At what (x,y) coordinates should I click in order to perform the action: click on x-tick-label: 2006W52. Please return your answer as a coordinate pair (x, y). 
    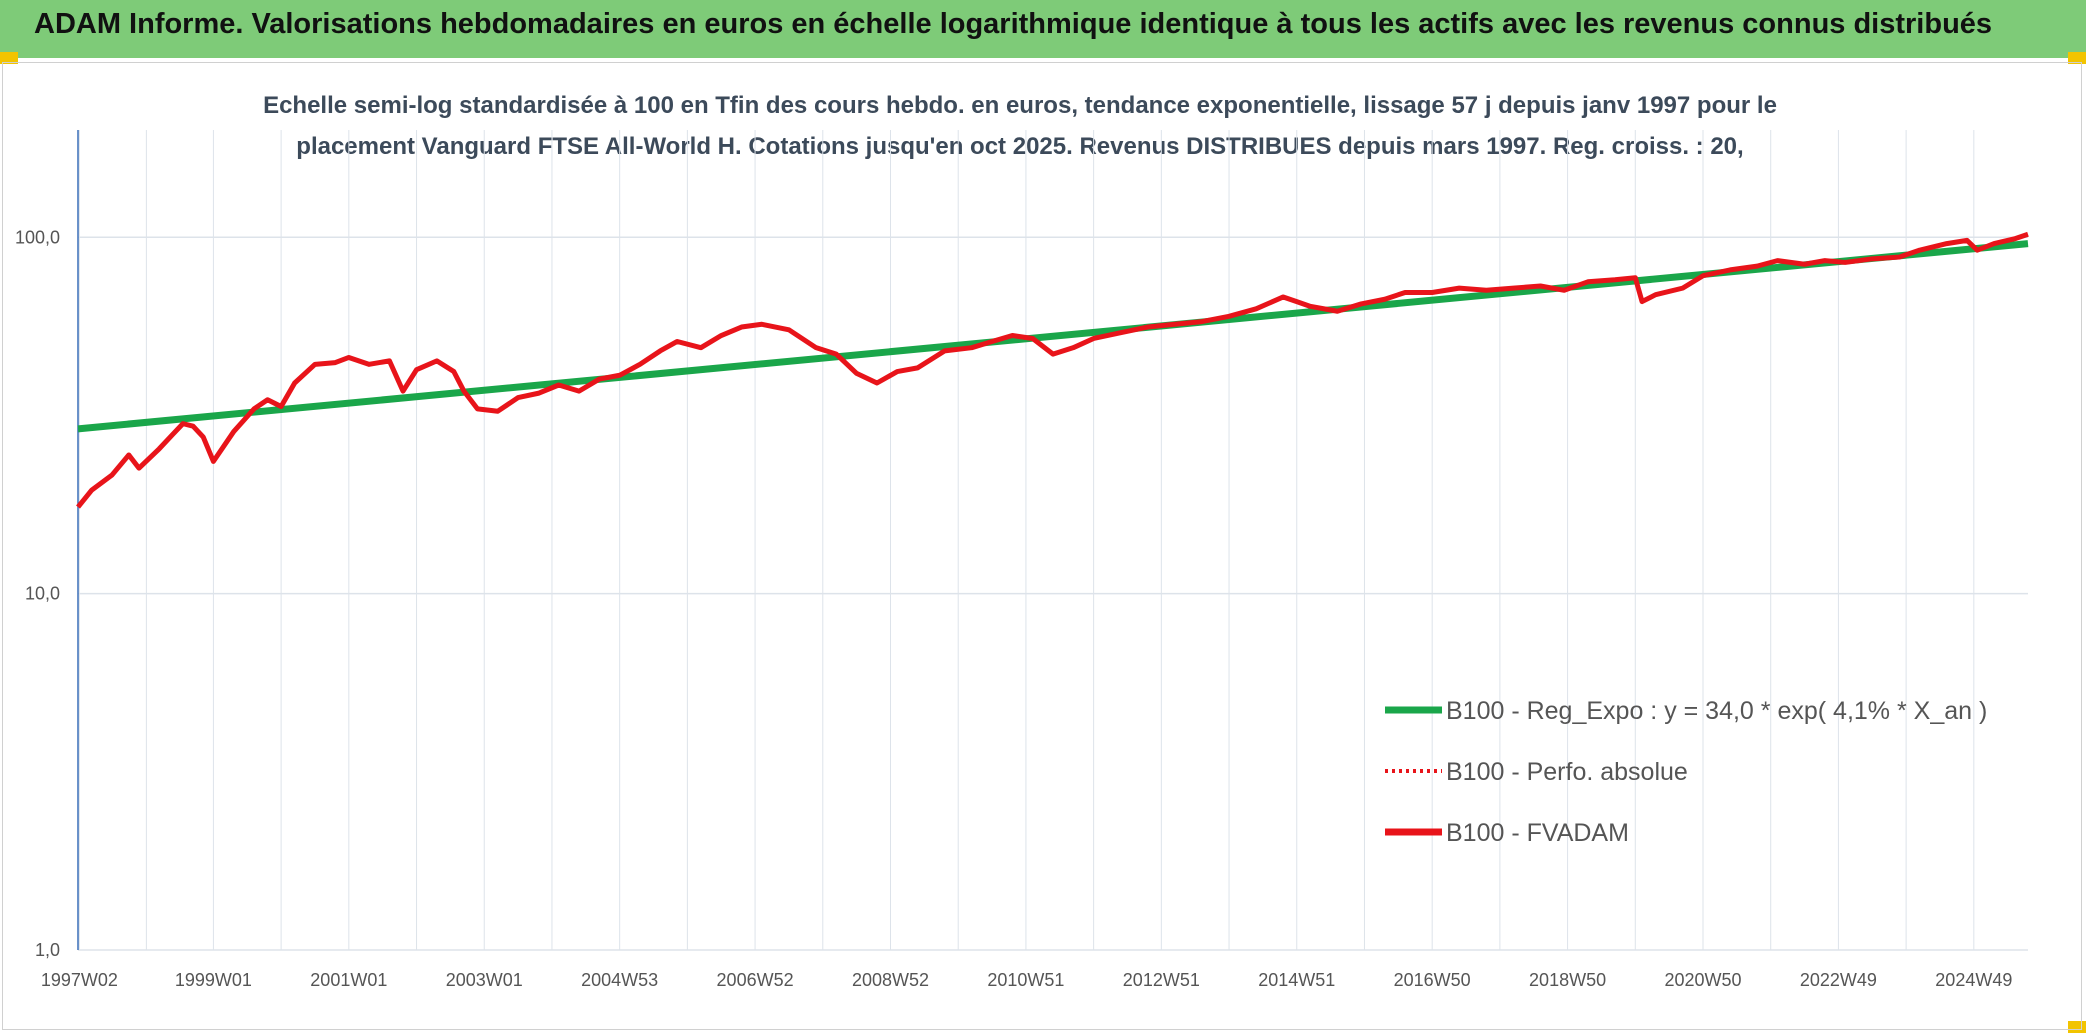
    Looking at the image, I should click on (755, 980).